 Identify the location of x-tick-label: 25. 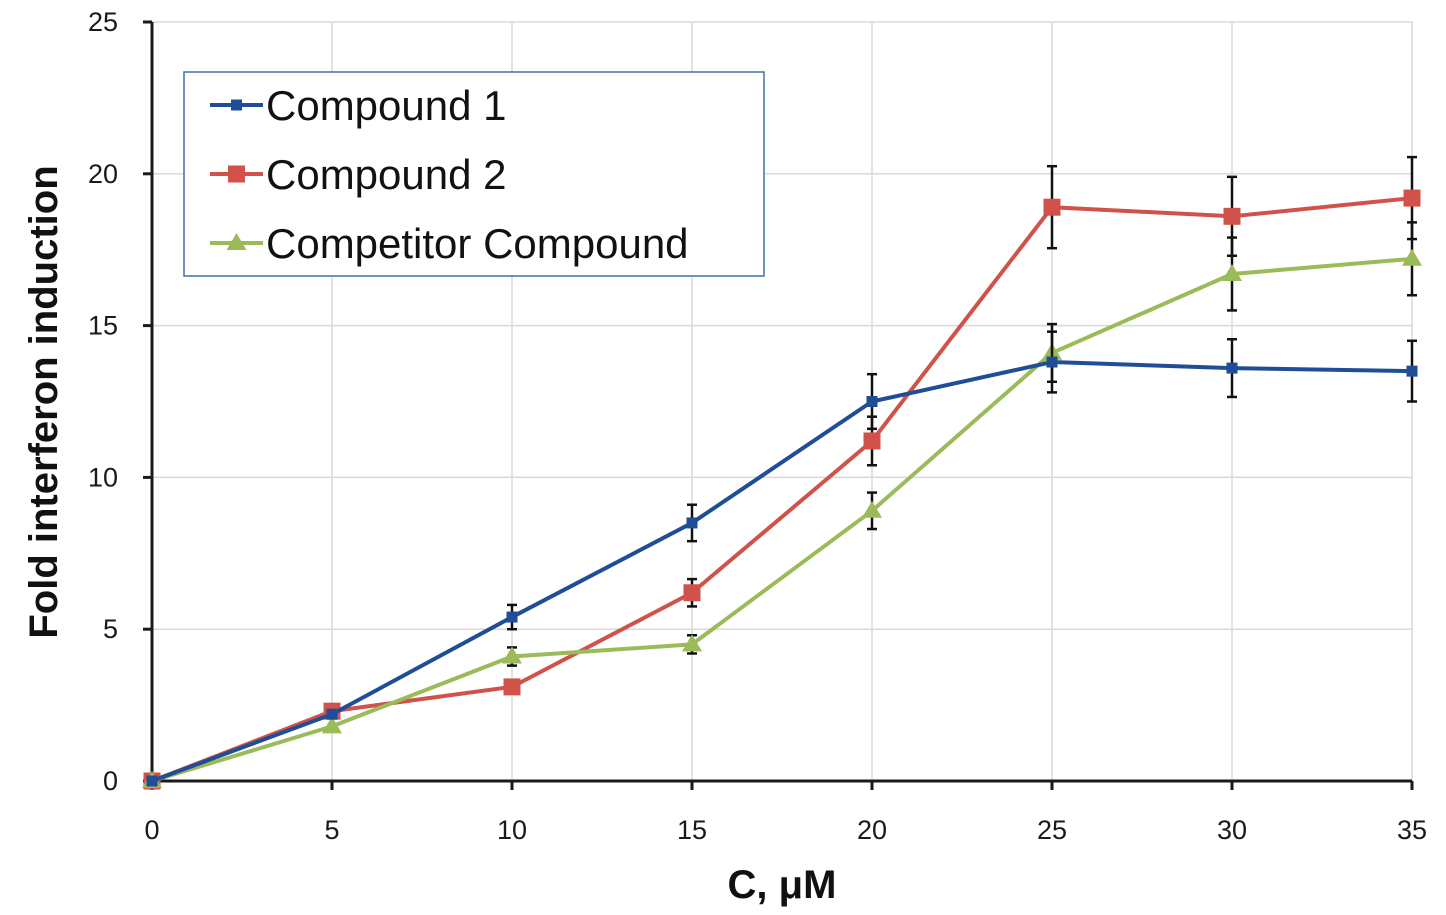
(1052, 830).